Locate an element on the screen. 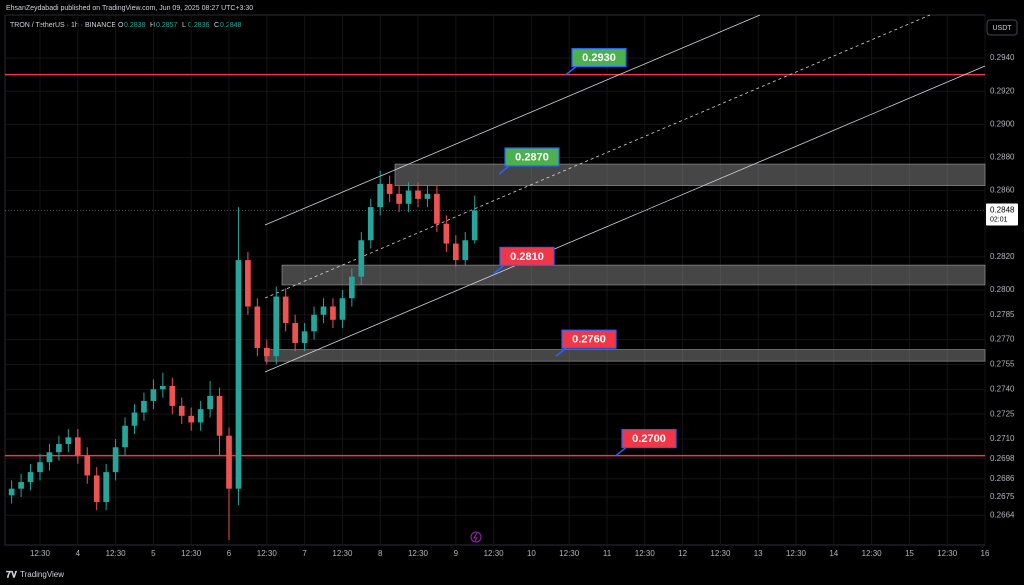 The image size is (1024, 585). callout-label: 0.2930 is located at coordinates (599, 58).